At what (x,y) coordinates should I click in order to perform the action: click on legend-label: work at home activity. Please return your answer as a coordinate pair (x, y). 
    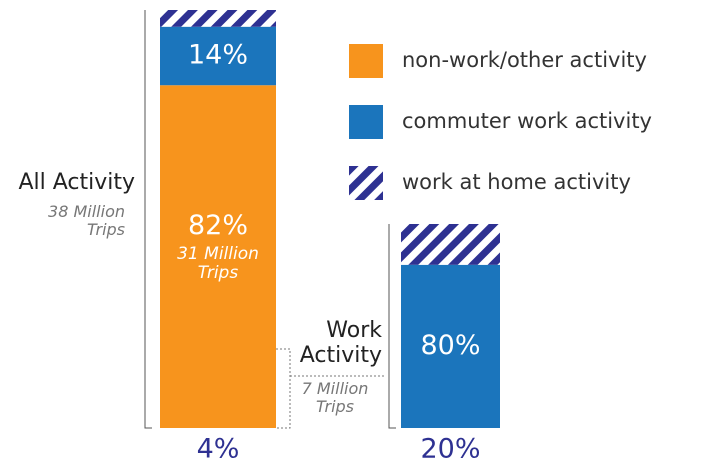
    Looking at the image, I should click on (516, 182).